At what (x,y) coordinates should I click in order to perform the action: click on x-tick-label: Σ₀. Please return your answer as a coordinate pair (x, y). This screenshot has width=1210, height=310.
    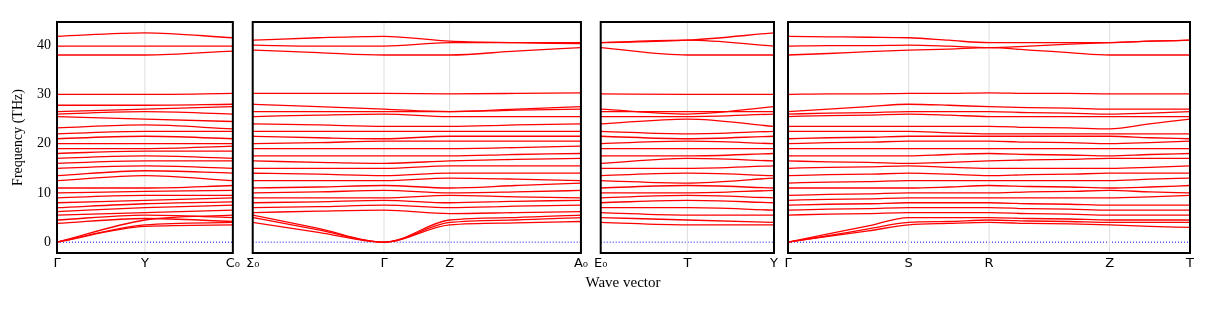
    Looking at the image, I should click on (252, 263).